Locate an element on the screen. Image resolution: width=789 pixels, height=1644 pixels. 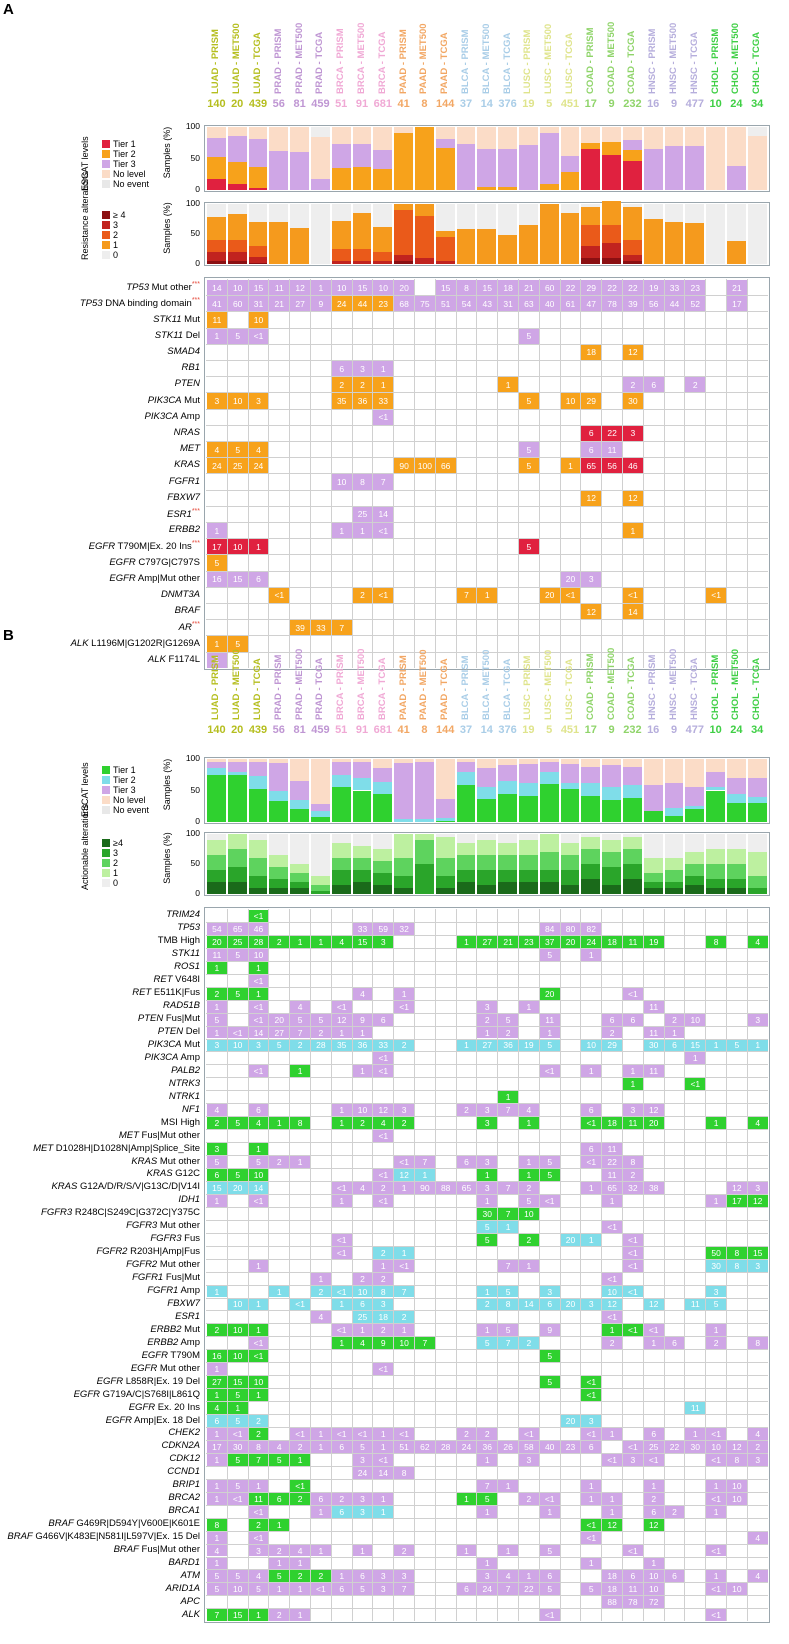
column-label: LUAD - TCGA is located at coordinates (257, 63).